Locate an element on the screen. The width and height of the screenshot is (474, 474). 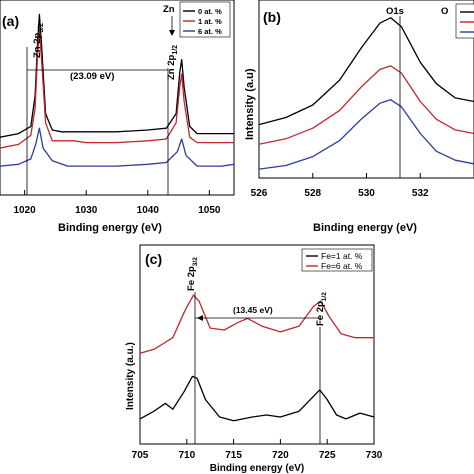
panel-a-x-tick-label: 1020 is located at coordinates (25, 210).